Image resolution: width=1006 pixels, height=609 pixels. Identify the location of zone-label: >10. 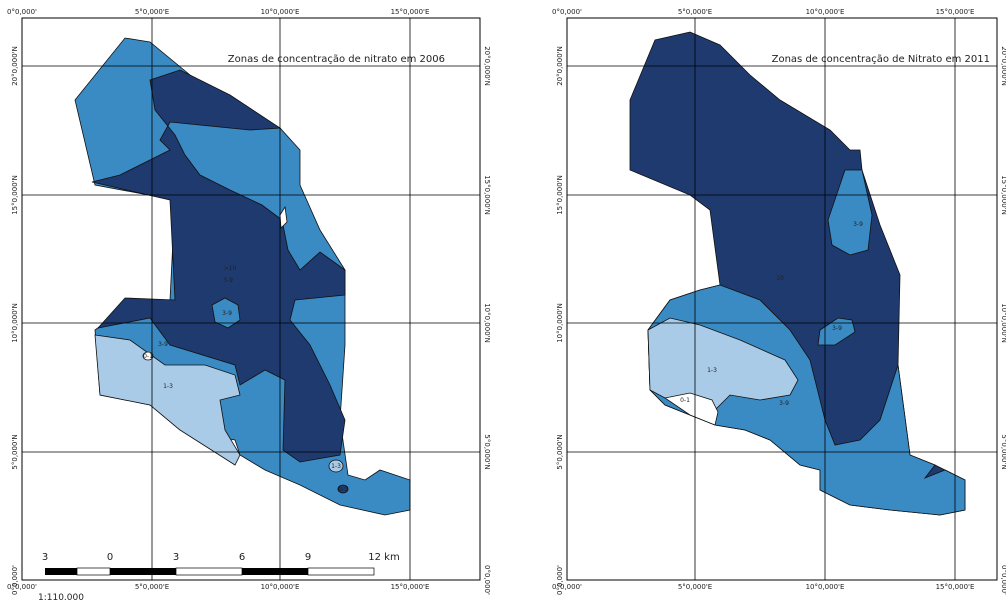
(230, 268).